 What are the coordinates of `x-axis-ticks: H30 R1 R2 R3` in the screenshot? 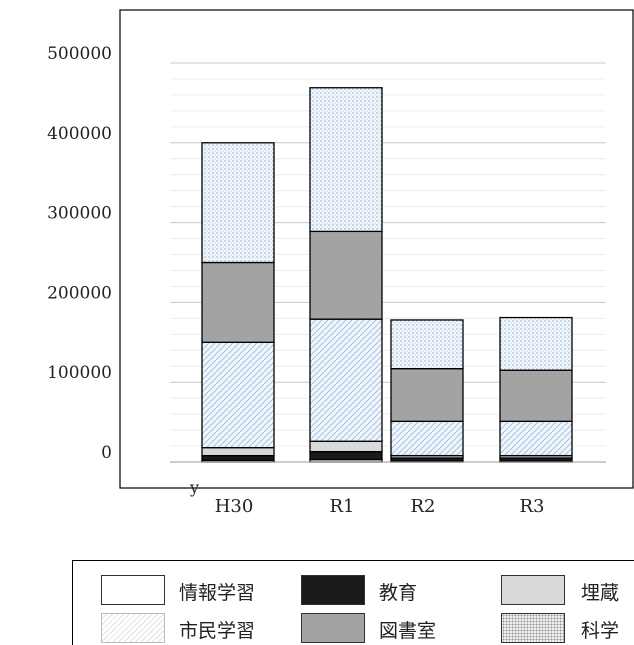 It's located at (380, 506).